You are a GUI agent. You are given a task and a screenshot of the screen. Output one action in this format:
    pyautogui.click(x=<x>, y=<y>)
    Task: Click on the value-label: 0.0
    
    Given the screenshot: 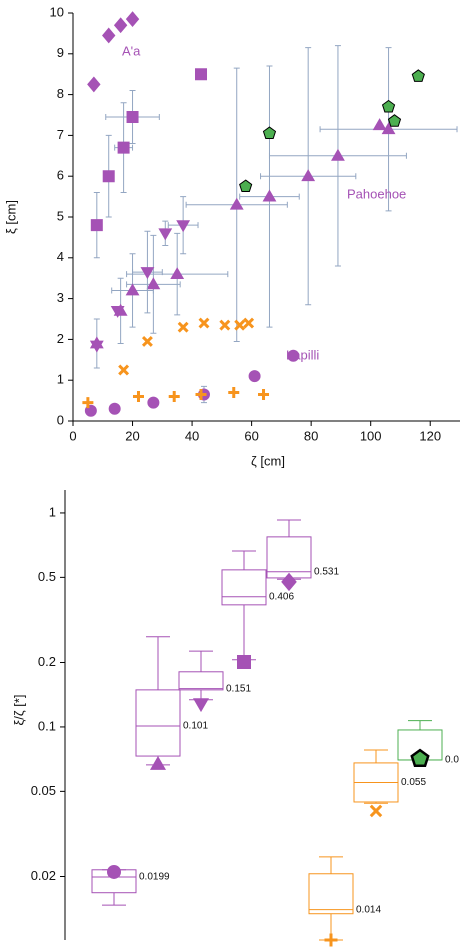 What is the action you would take?
    pyautogui.click(x=452, y=760)
    